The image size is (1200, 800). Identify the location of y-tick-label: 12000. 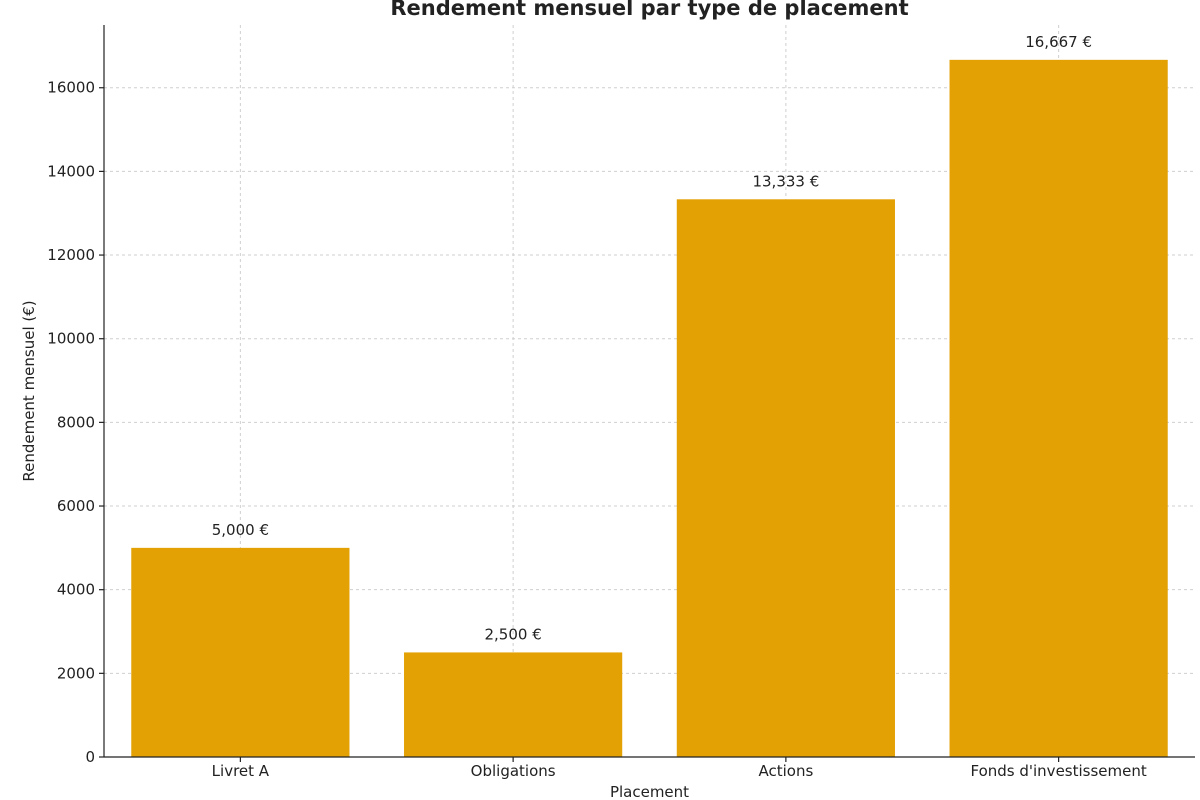
(71, 255).